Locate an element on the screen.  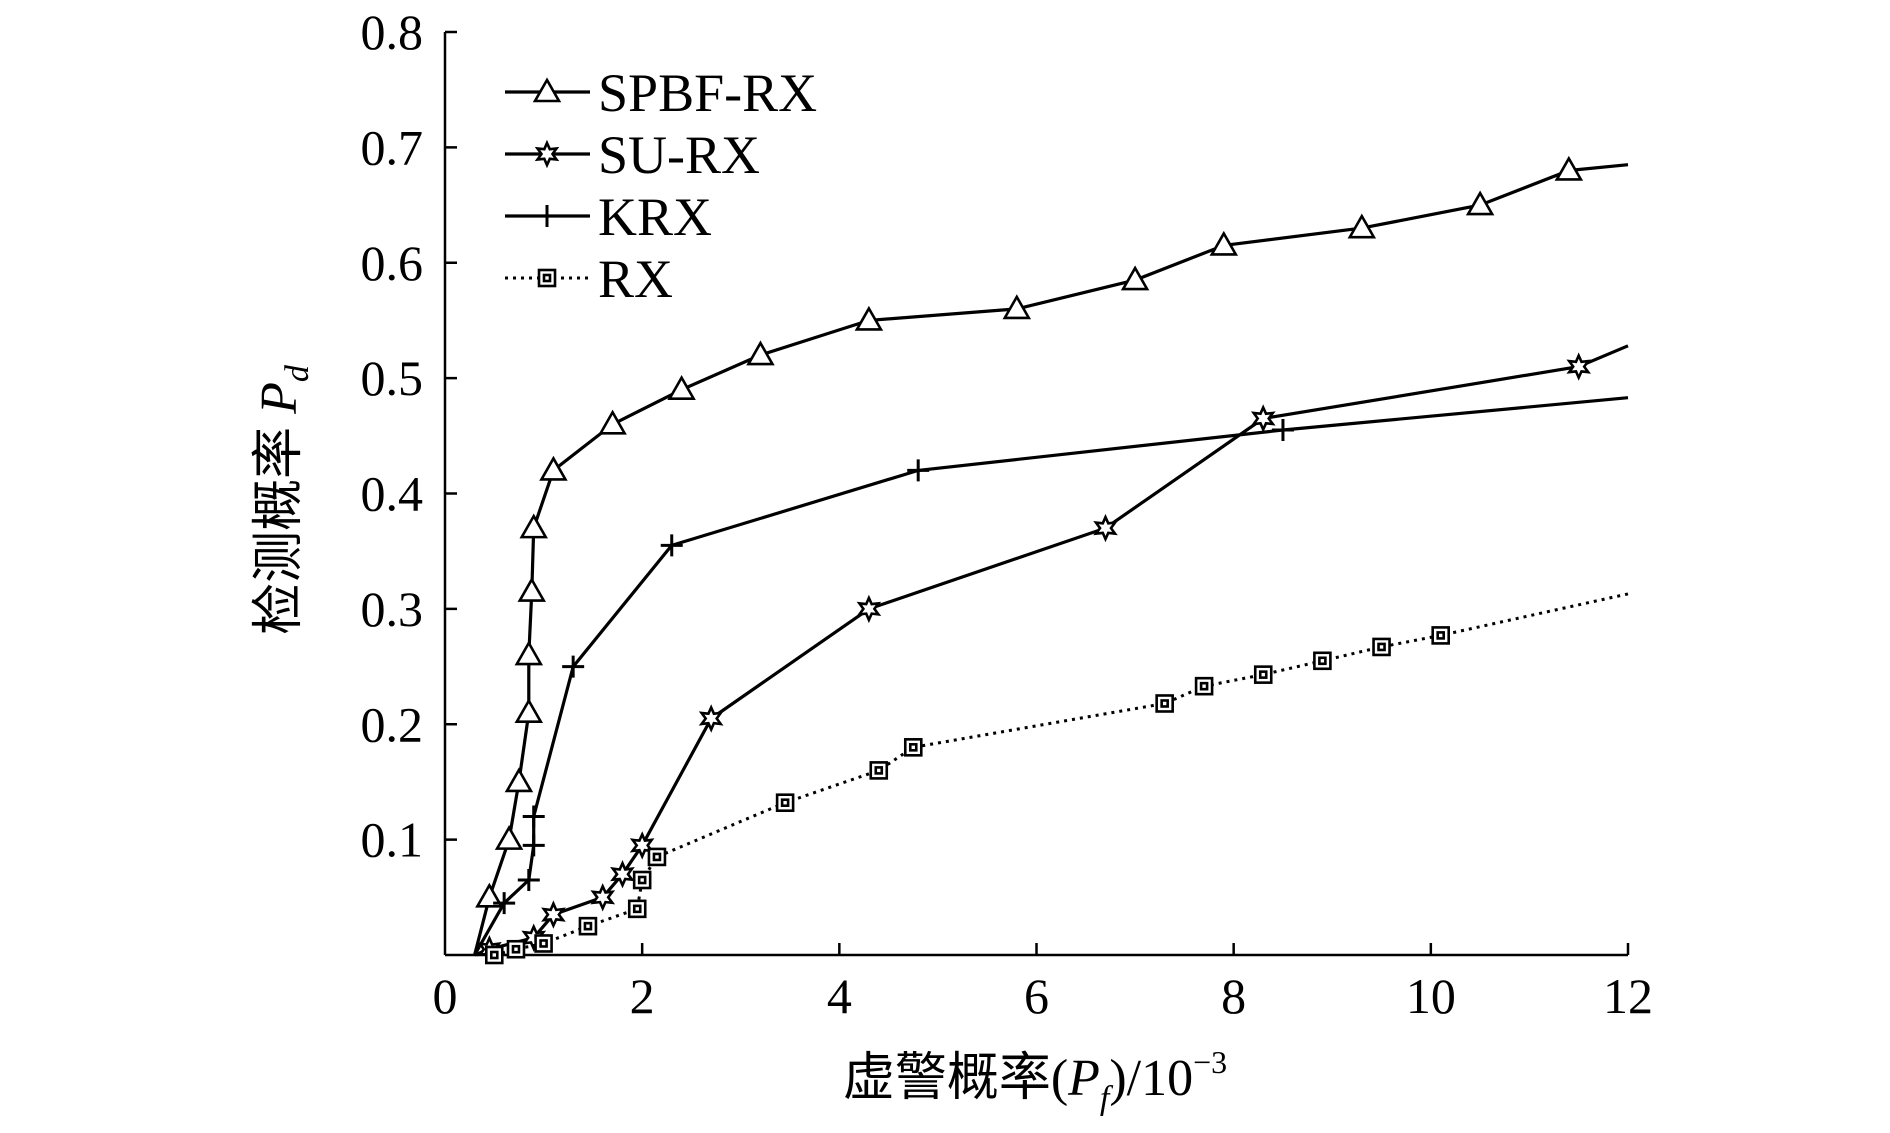
legend-item-su-rx: SU-RX is located at coordinates (632, 155).